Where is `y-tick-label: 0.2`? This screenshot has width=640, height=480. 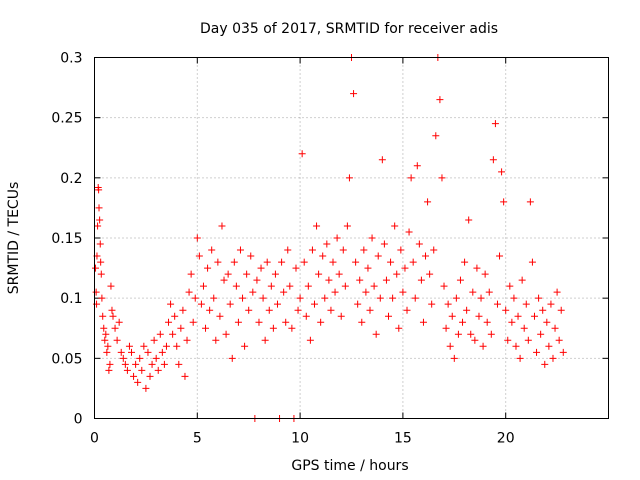 y-tick-label: 0.2 is located at coordinates (71, 179).